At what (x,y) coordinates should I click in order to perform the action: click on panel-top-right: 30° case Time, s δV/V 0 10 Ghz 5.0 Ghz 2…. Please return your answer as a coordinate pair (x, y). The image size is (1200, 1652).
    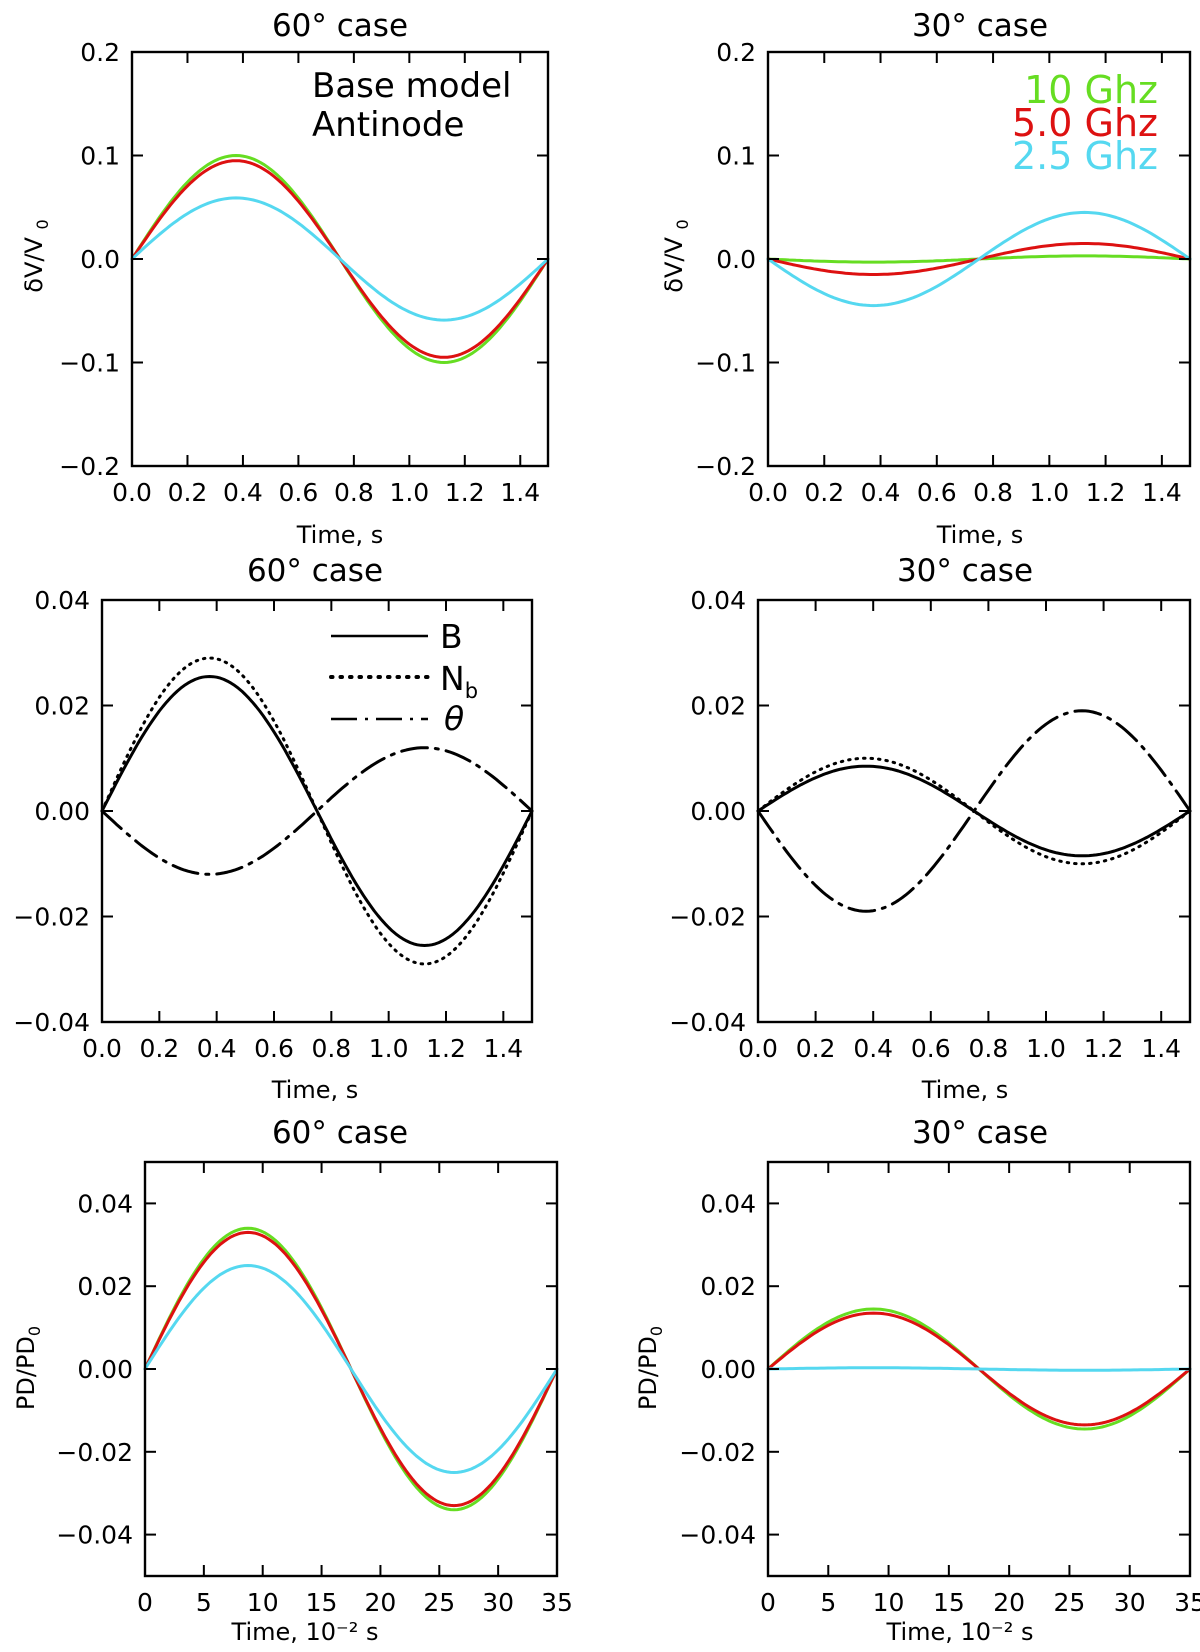
    Looking at the image, I should click on (926, 278).